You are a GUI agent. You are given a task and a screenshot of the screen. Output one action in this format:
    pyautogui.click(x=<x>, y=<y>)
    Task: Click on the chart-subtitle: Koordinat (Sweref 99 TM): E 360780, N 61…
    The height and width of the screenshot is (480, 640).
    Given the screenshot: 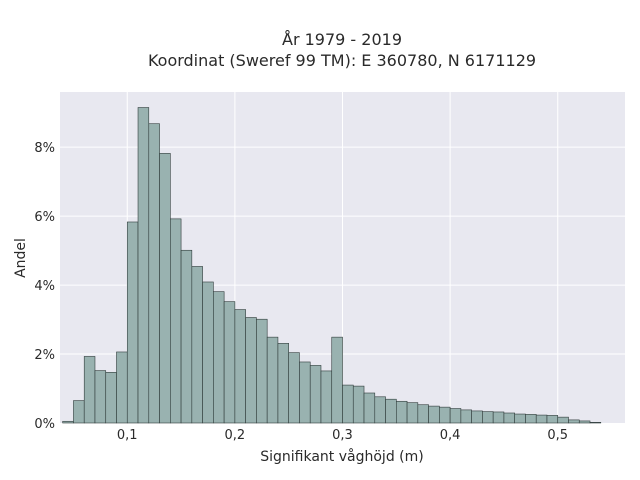 What is the action you would take?
    pyautogui.click(x=342, y=60)
    